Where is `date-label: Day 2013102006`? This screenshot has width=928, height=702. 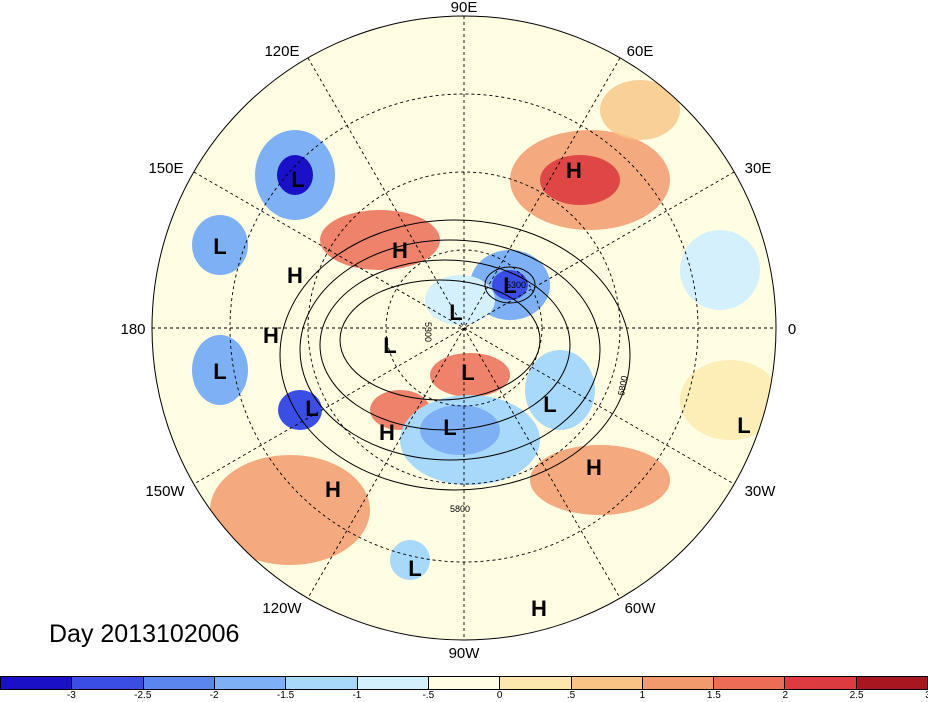
date-label: Day 2013102006 is located at coordinates (144, 634).